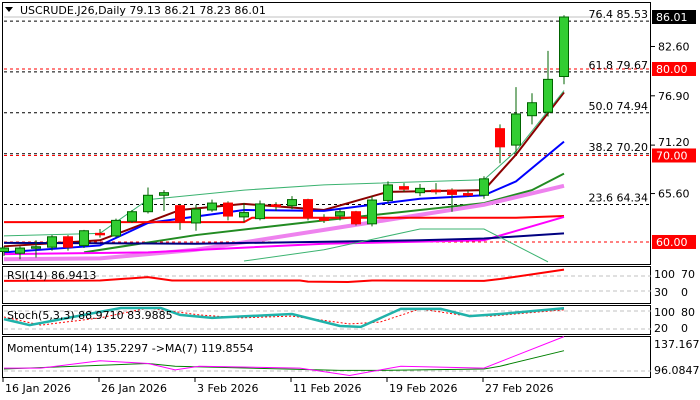  What do you see at coordinates (227, 388) in the screenshot?
I see `x-tick-label: 3 Feb 2026` at bounding box center [227, 388].